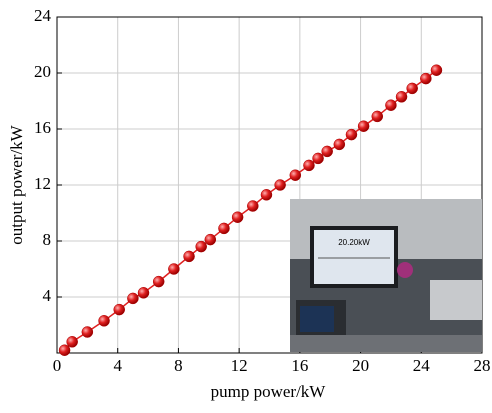 The image size is (492, 413). I want to click on y-tick-label: 12, so click(42, 183).